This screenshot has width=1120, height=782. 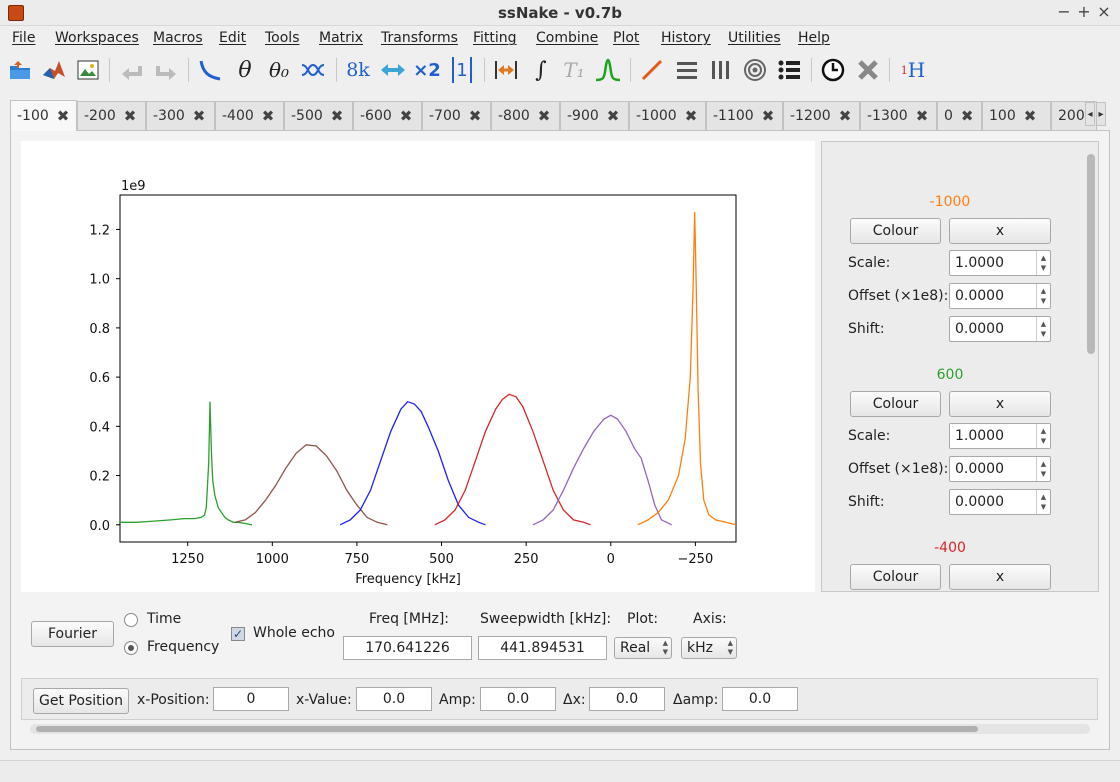 I want to click on menu-utilities: Utilities, so click(x=754, y=38).